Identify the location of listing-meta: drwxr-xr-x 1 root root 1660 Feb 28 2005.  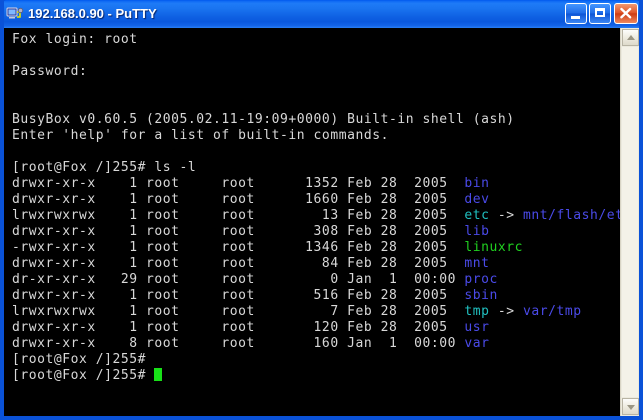
(238, 199).